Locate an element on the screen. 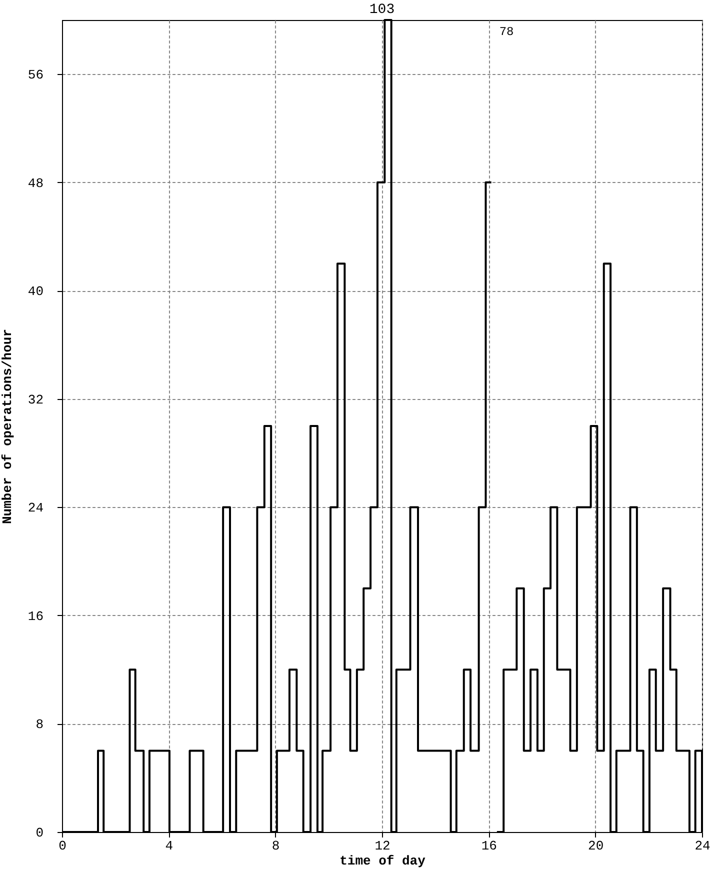 The image size is (717, 870). y-tick-label: 56 is located at coordinates (36, 75).